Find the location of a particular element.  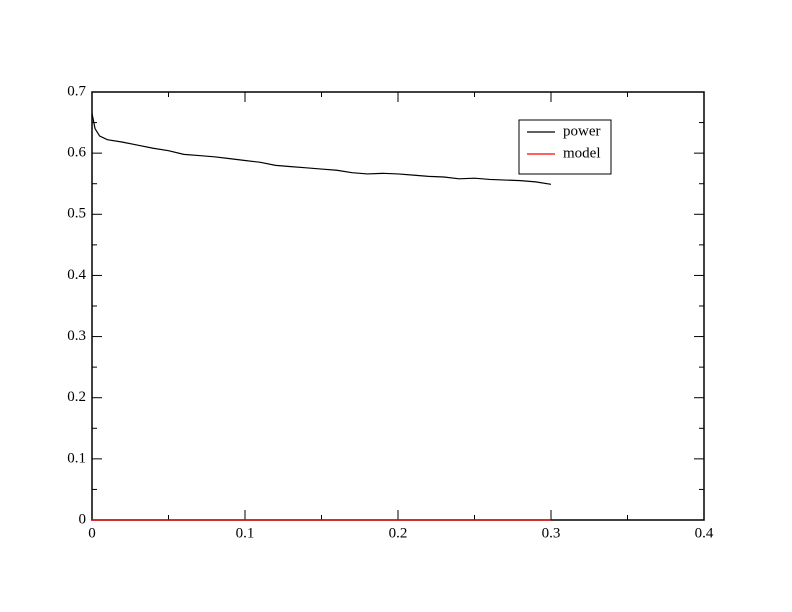

x-tick-label: 0 is located at coordinates (92, 533).